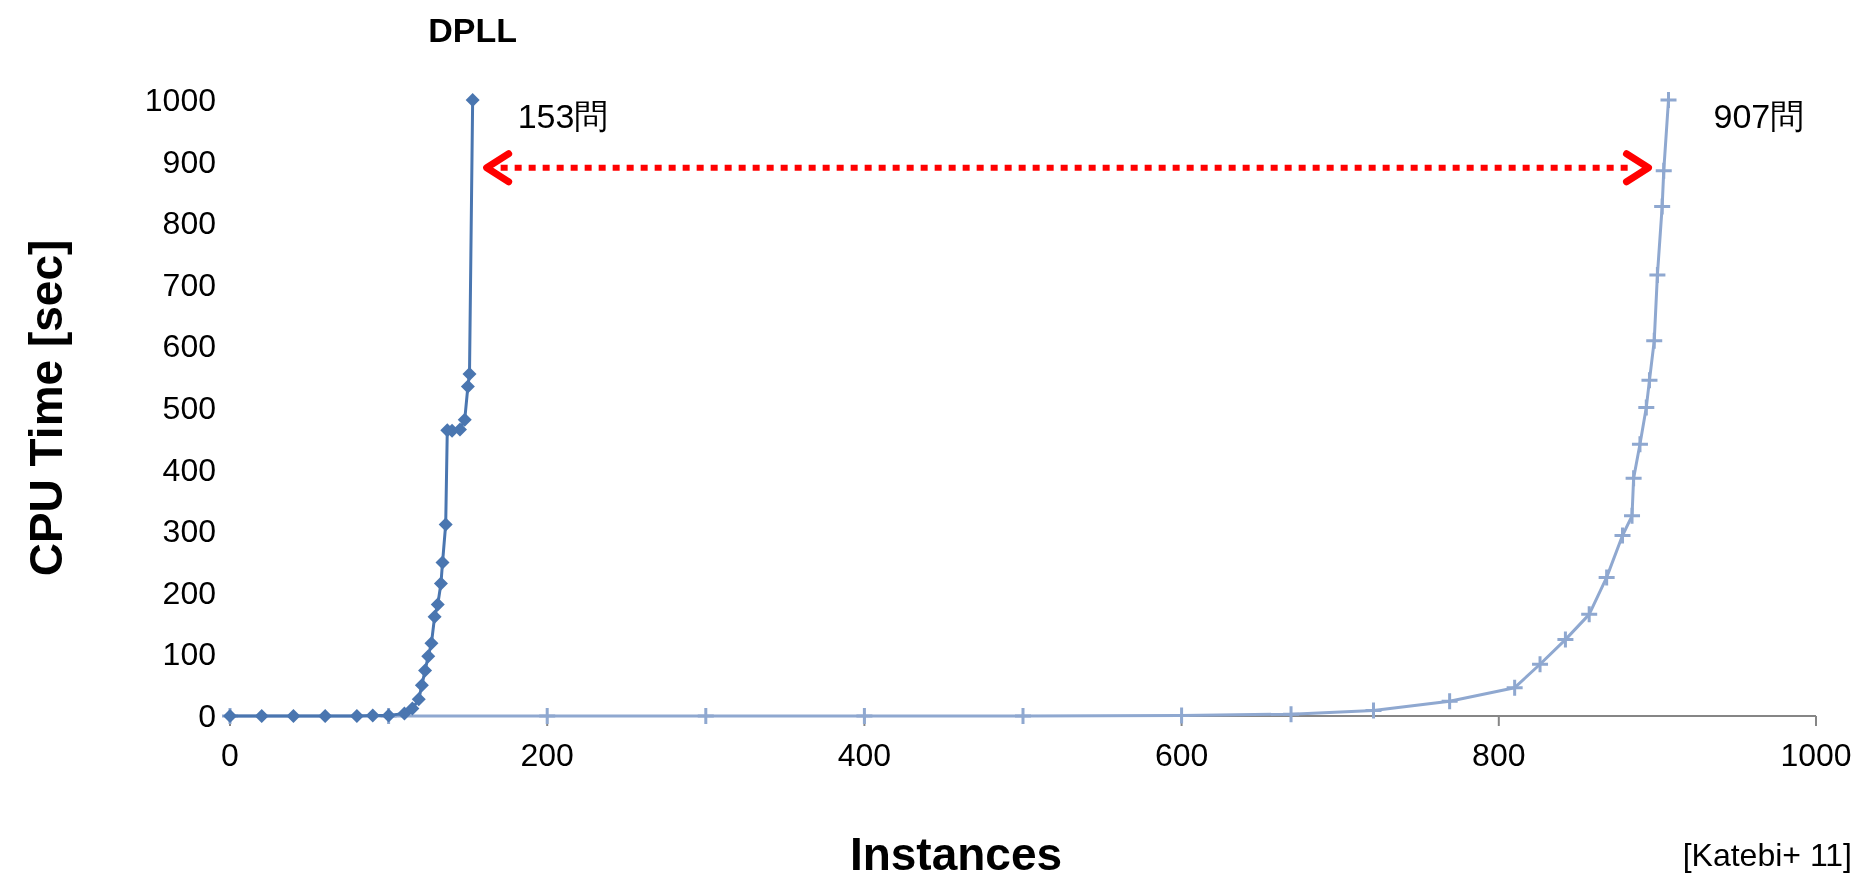  What do you see at coordinates (189, 161) in the screenshot?
I see `y-tick-label: 900` at bounding box center [189, 161].